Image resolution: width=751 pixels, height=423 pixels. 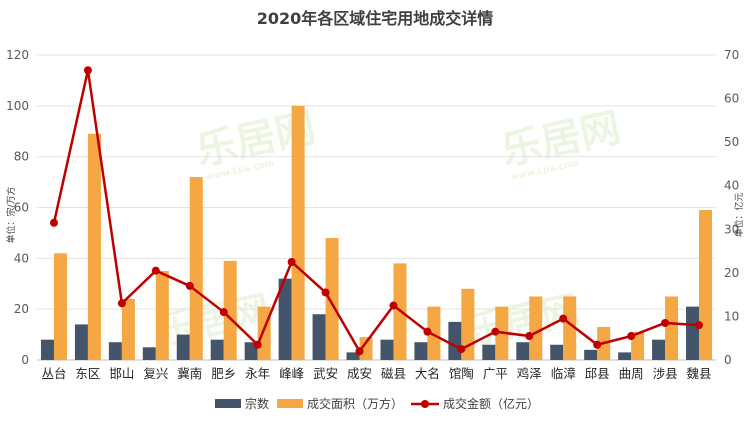 What do you see at coordinates (17, 106) in the screenshot?
I see `y-tick-label: 100` at bounding box center [17, 106].